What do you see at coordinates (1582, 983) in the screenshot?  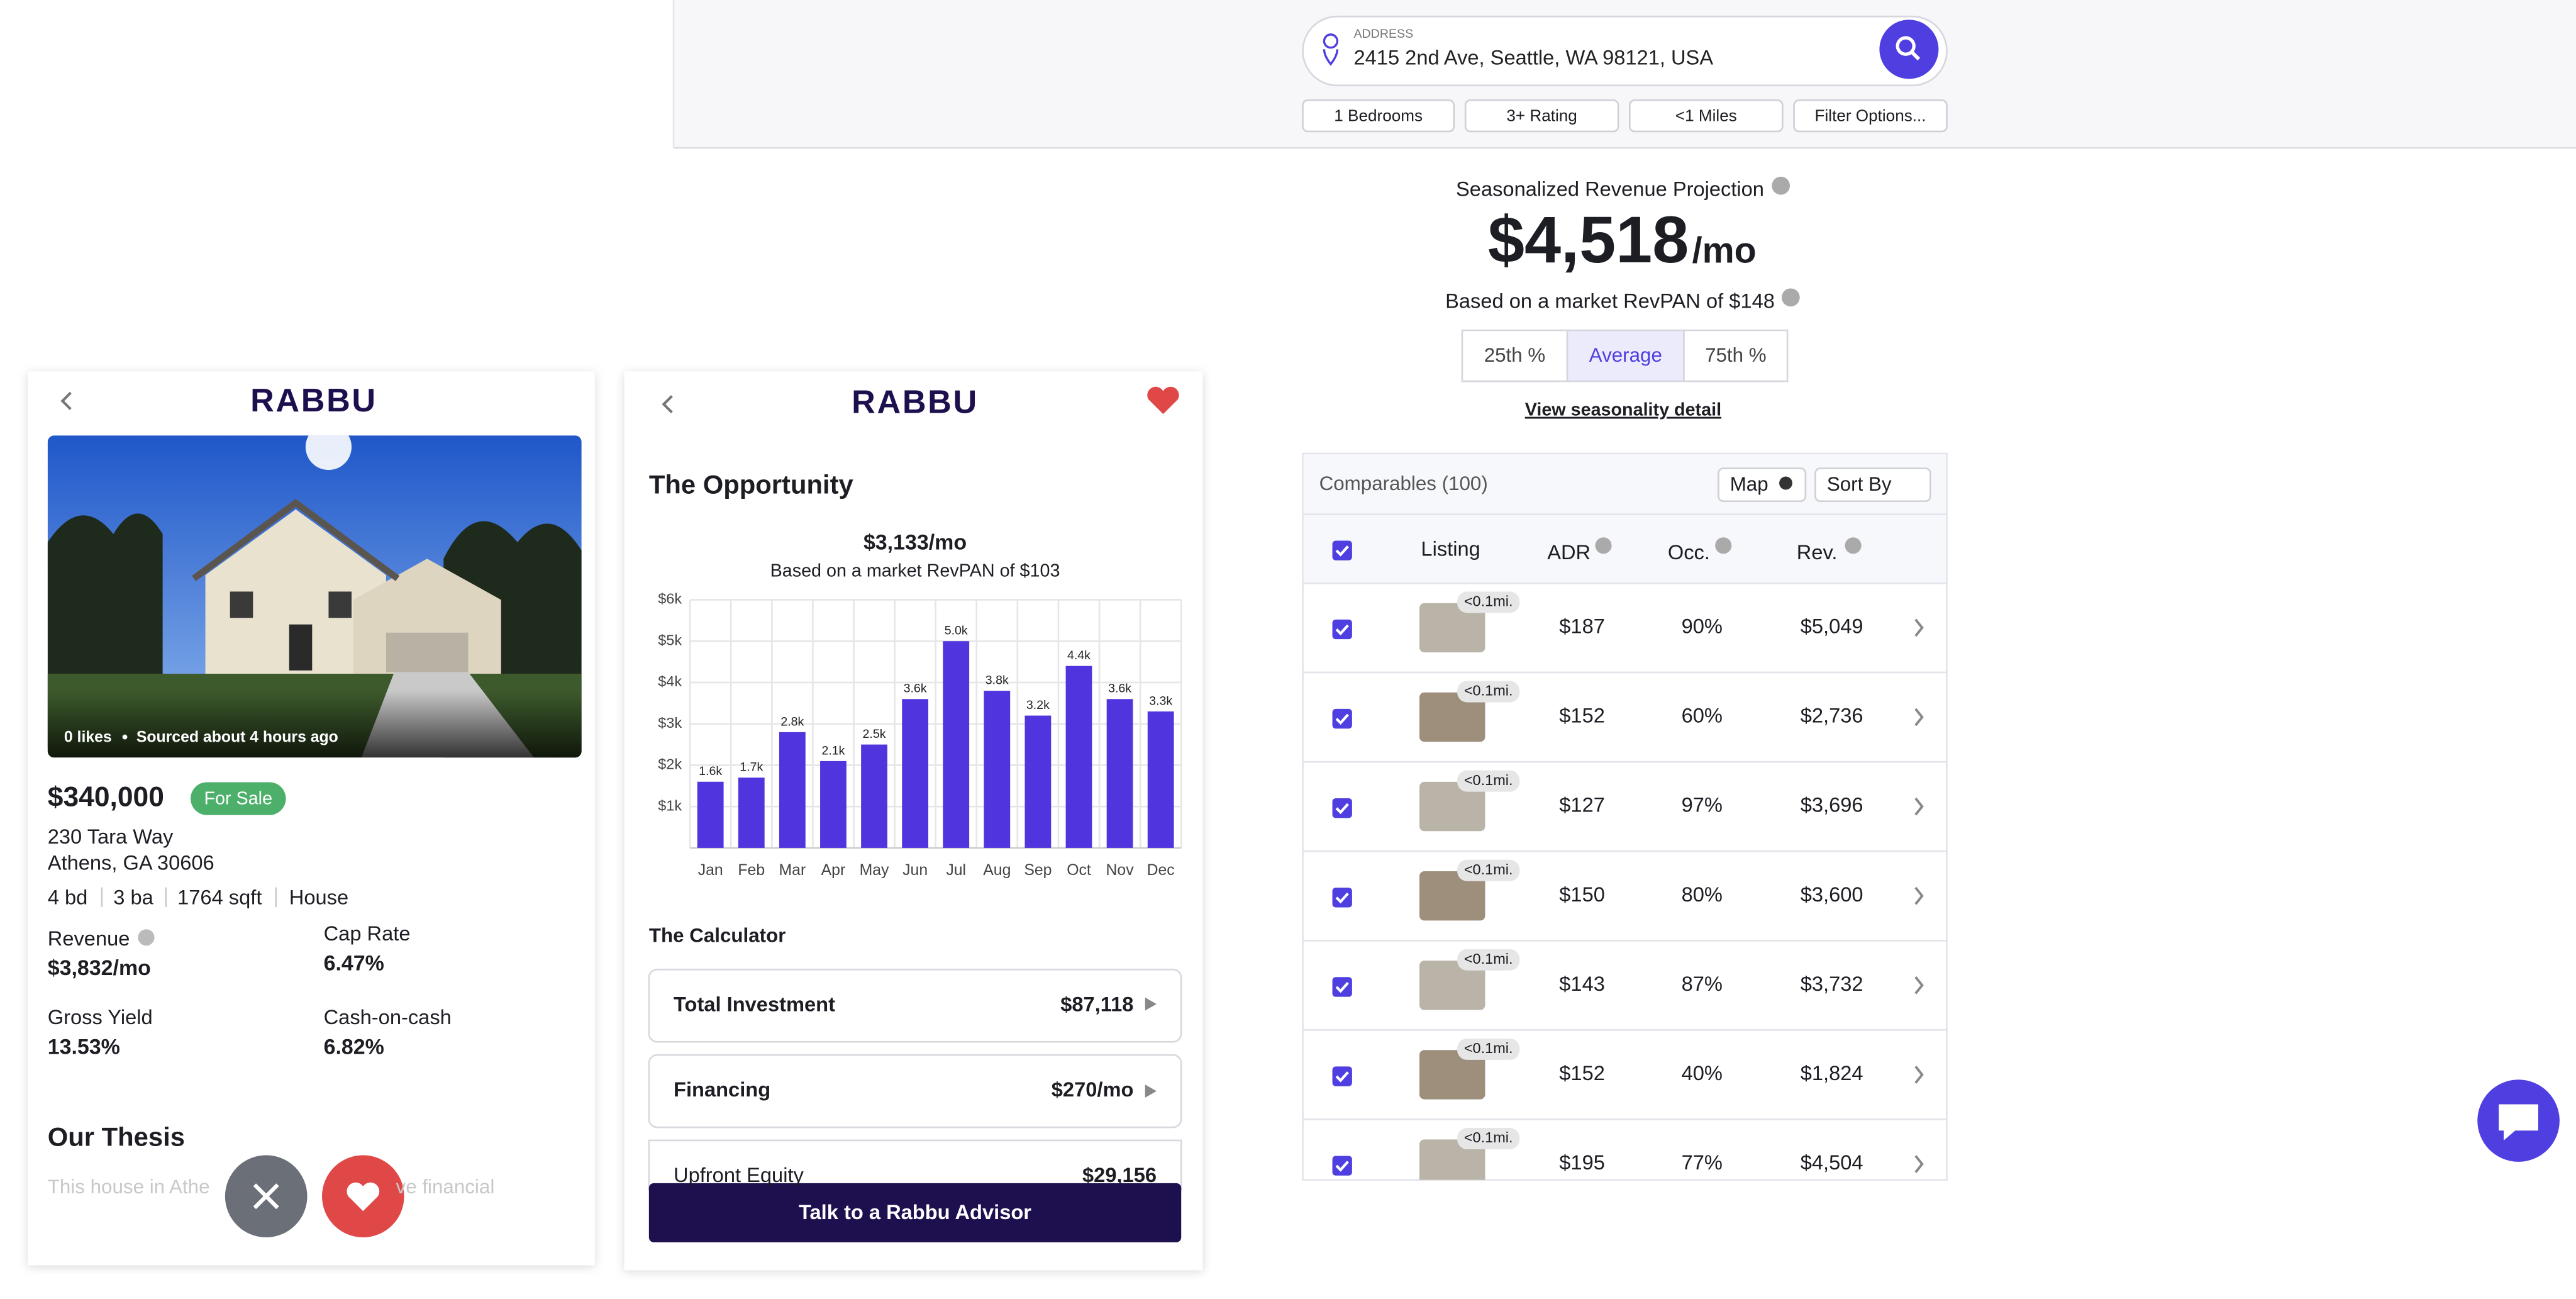 I see `adr: $143` at bounding box center [1582, 983].